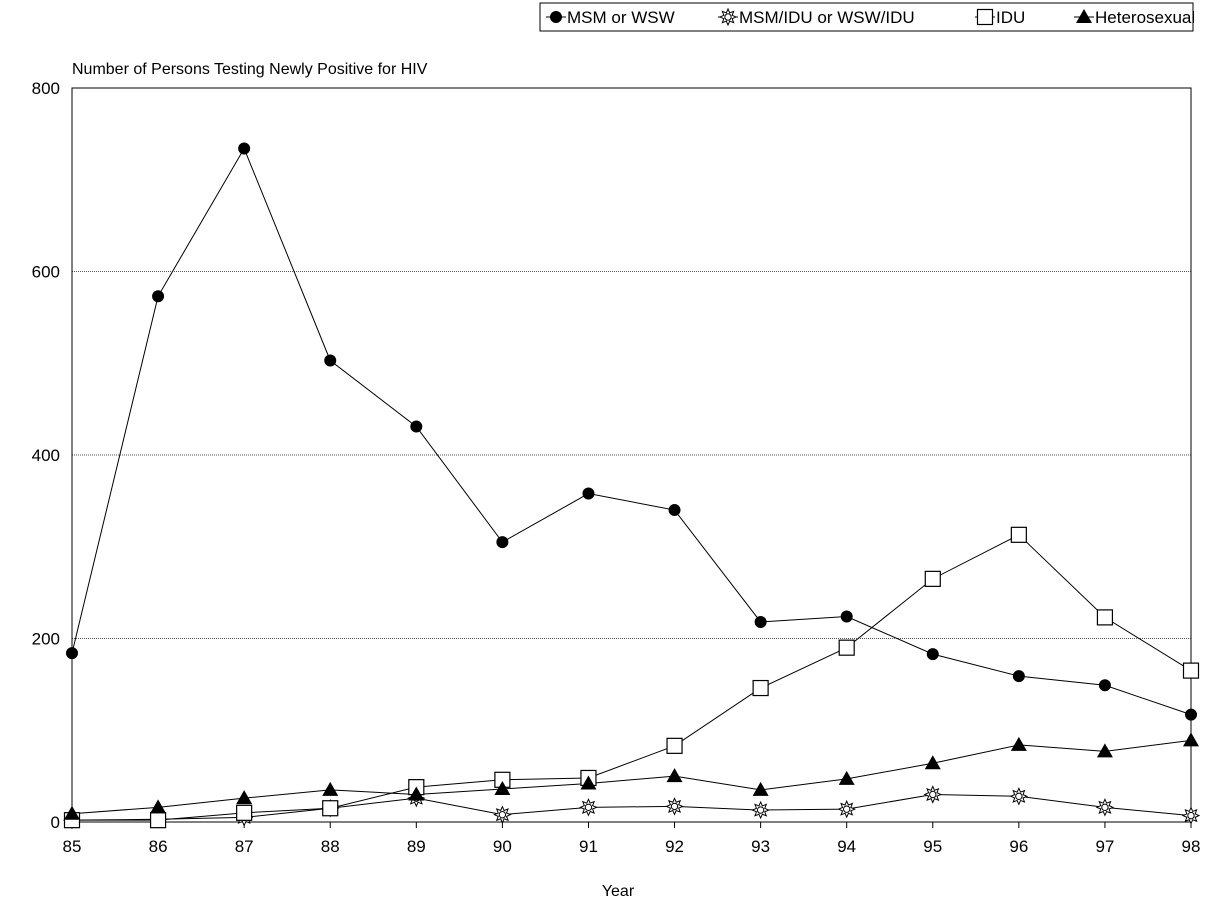 This screenshot has height=907, width=1205. What do you see at coordinates (502, 846) in the screenshot?
I see `x-tick-label: 90` at bounding box center [502, 846].